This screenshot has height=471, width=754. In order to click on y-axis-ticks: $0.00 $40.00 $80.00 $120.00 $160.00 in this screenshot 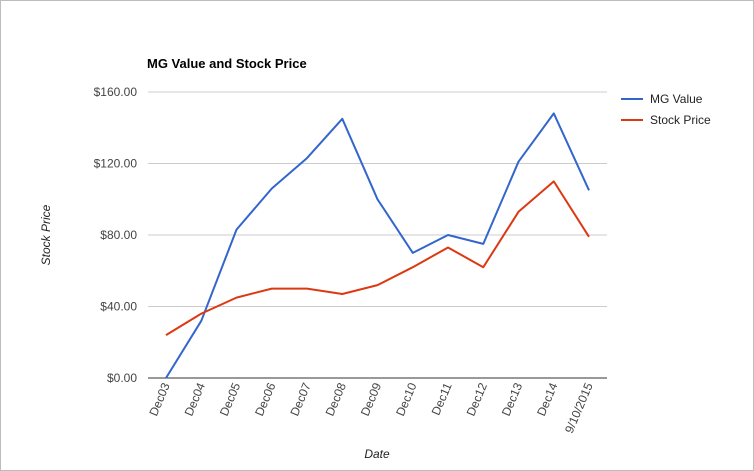, I will do `click(116, 235)`.